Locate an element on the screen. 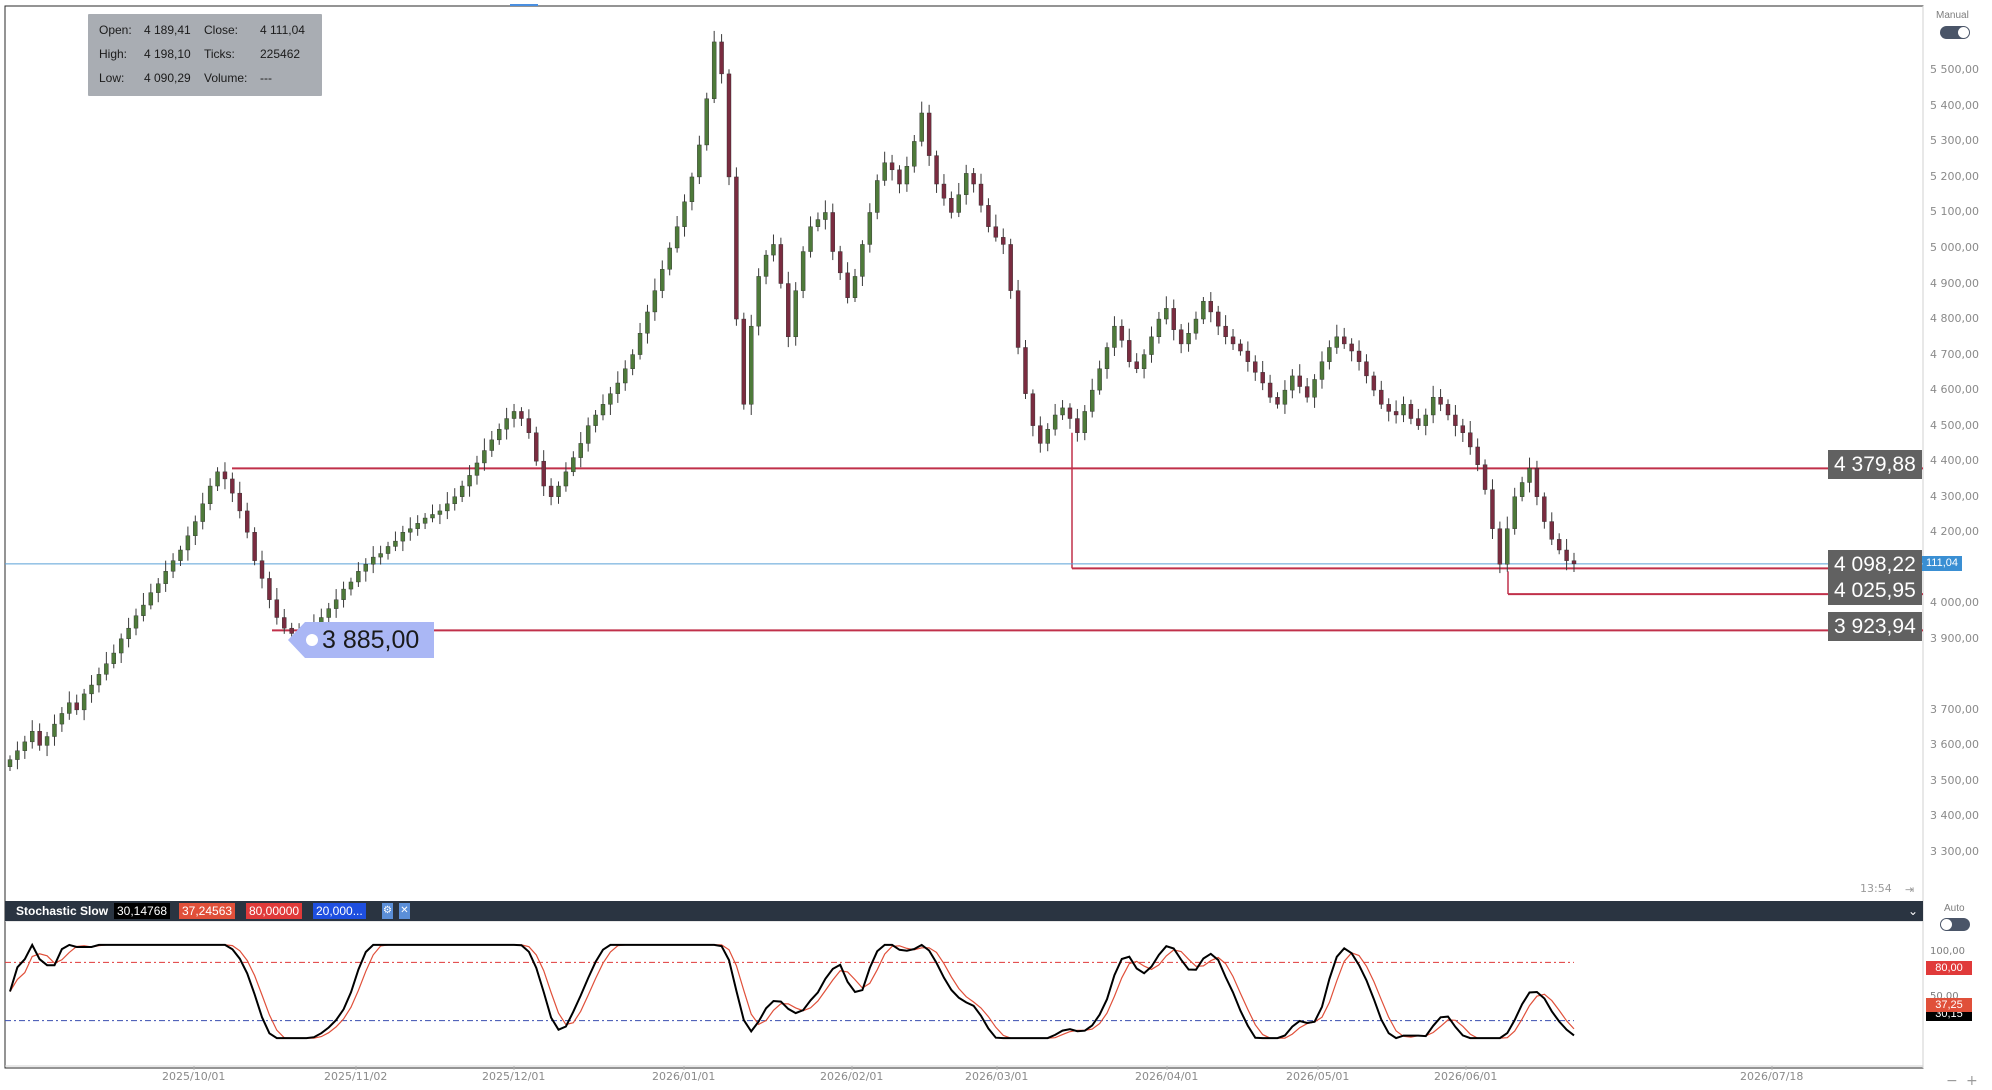 This screenshot has height=1090, width=1992. auto-scale-toggle is located at coordinates (1955, 924).